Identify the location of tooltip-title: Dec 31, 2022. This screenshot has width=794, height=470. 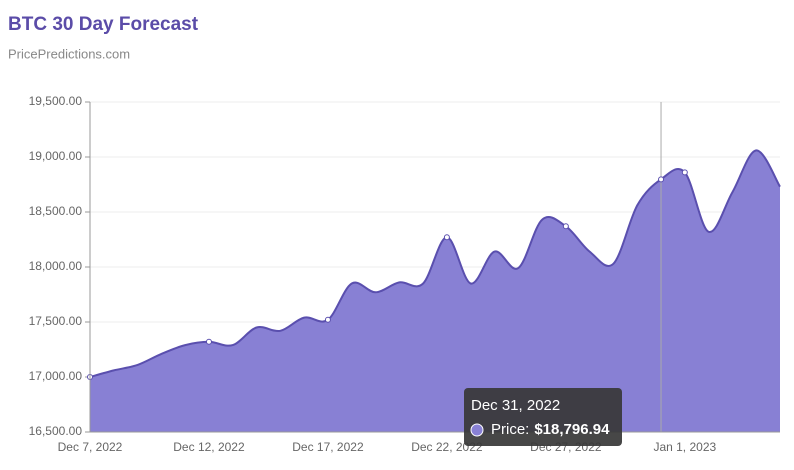
(515, 405).